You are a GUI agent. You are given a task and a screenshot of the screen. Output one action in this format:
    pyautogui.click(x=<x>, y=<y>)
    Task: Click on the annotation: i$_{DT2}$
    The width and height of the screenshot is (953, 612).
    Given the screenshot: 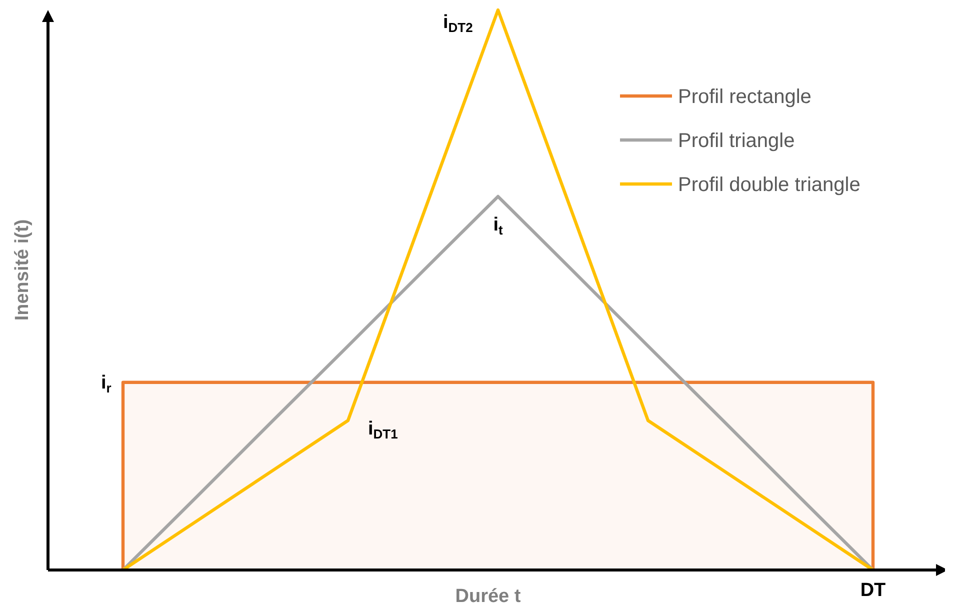 What is the action you would take?
    pyautogui.click(x=458, y=23)
    